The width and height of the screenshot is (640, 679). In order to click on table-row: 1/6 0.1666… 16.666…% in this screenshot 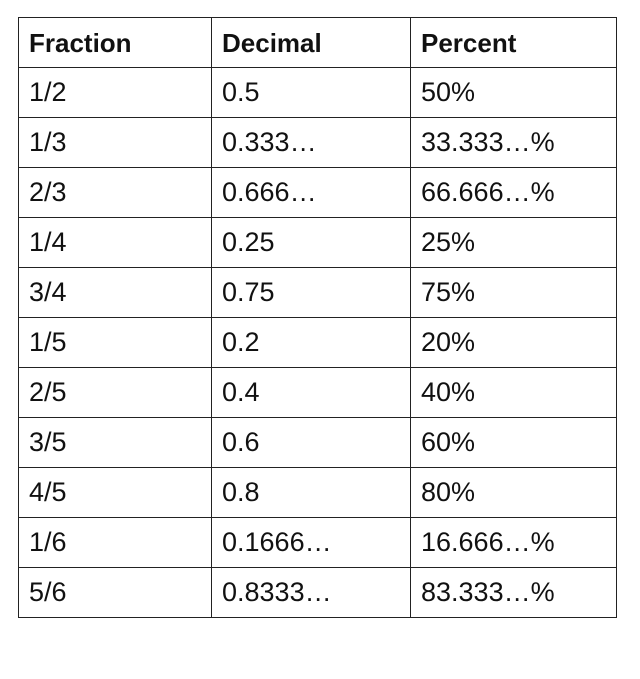, I will do `click(317, 542)`.